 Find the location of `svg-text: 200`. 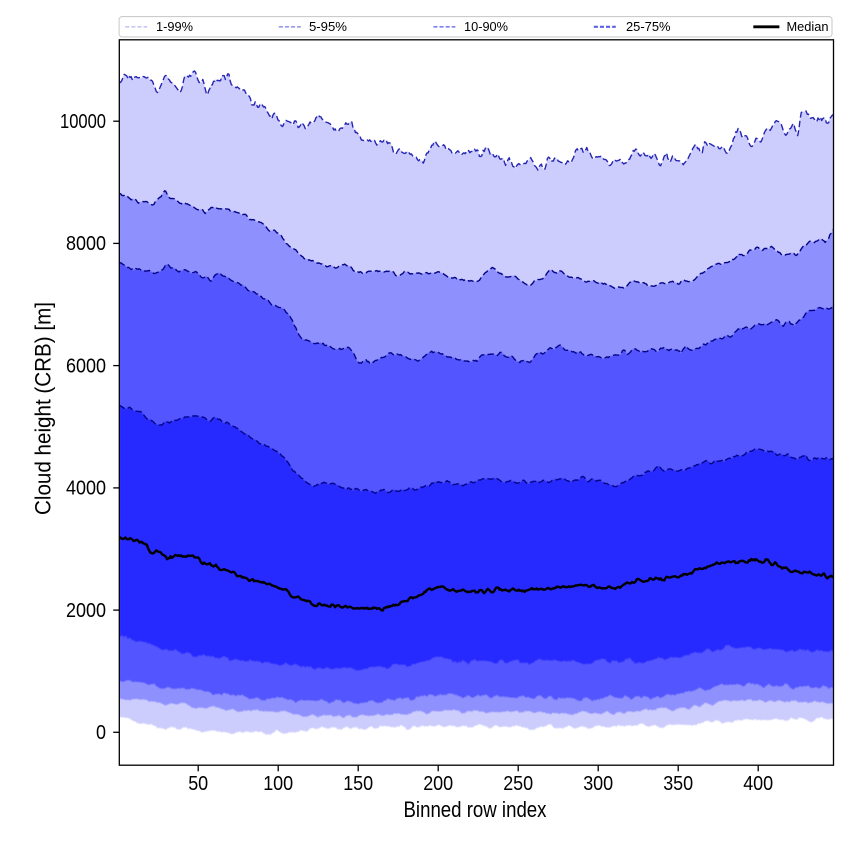

svg-text: 200 is located at coordinates (438, 784).